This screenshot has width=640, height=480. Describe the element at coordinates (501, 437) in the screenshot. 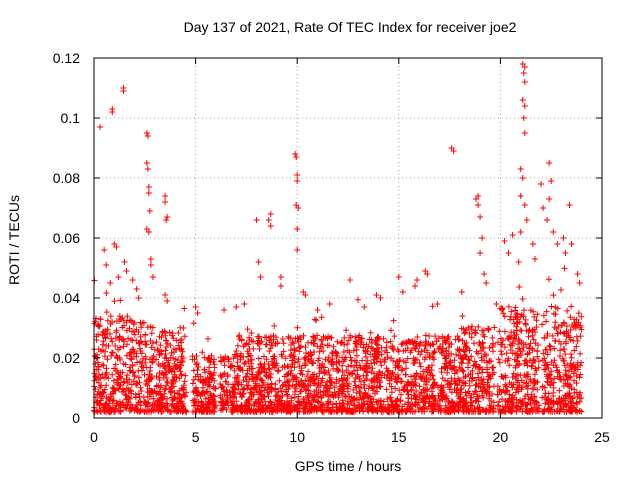

I see `x-tick-label: 20` at that location.